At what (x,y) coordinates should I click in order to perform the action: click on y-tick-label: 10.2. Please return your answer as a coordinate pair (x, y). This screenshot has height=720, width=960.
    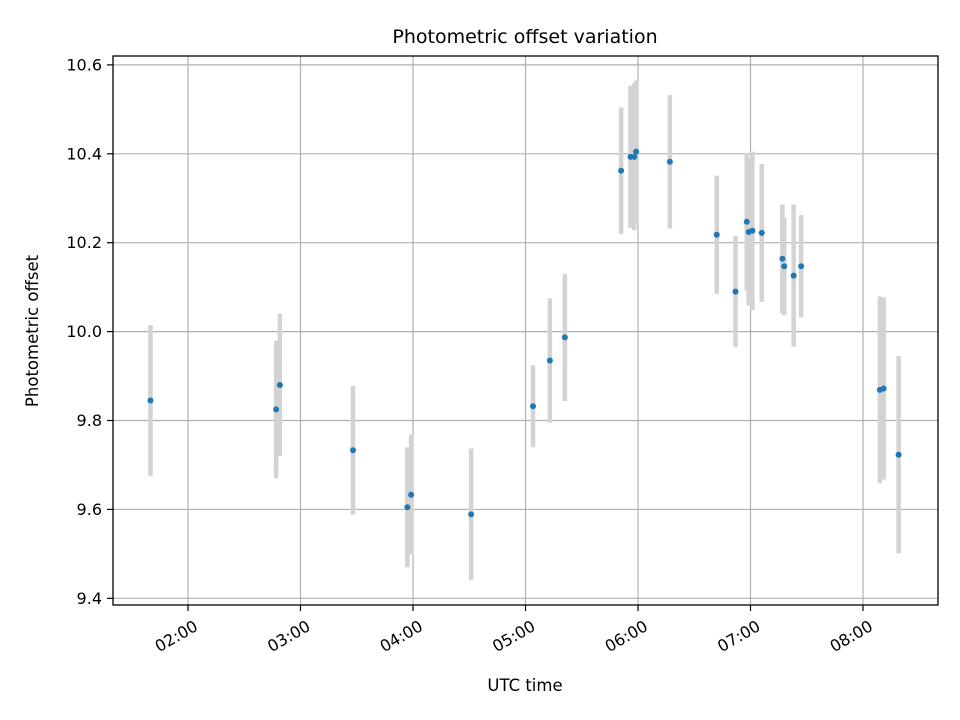
    Looking at the image, I should click on (84, 242).